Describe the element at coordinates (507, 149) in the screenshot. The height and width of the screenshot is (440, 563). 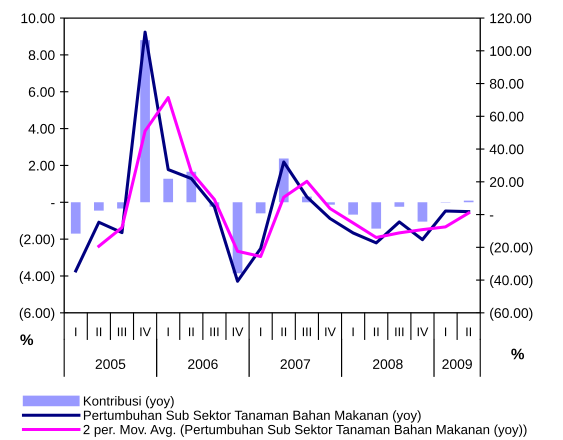
I see `y2-tick-label: 40.00` at that location.